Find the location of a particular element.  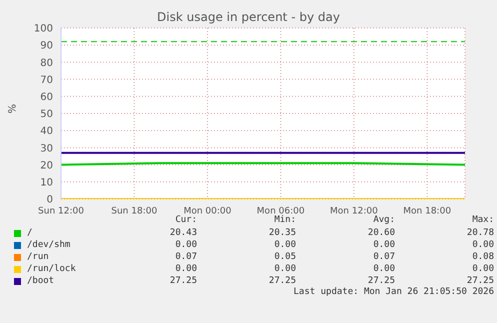

legend-label: /dev/shm is located at coordinates (49, 245).